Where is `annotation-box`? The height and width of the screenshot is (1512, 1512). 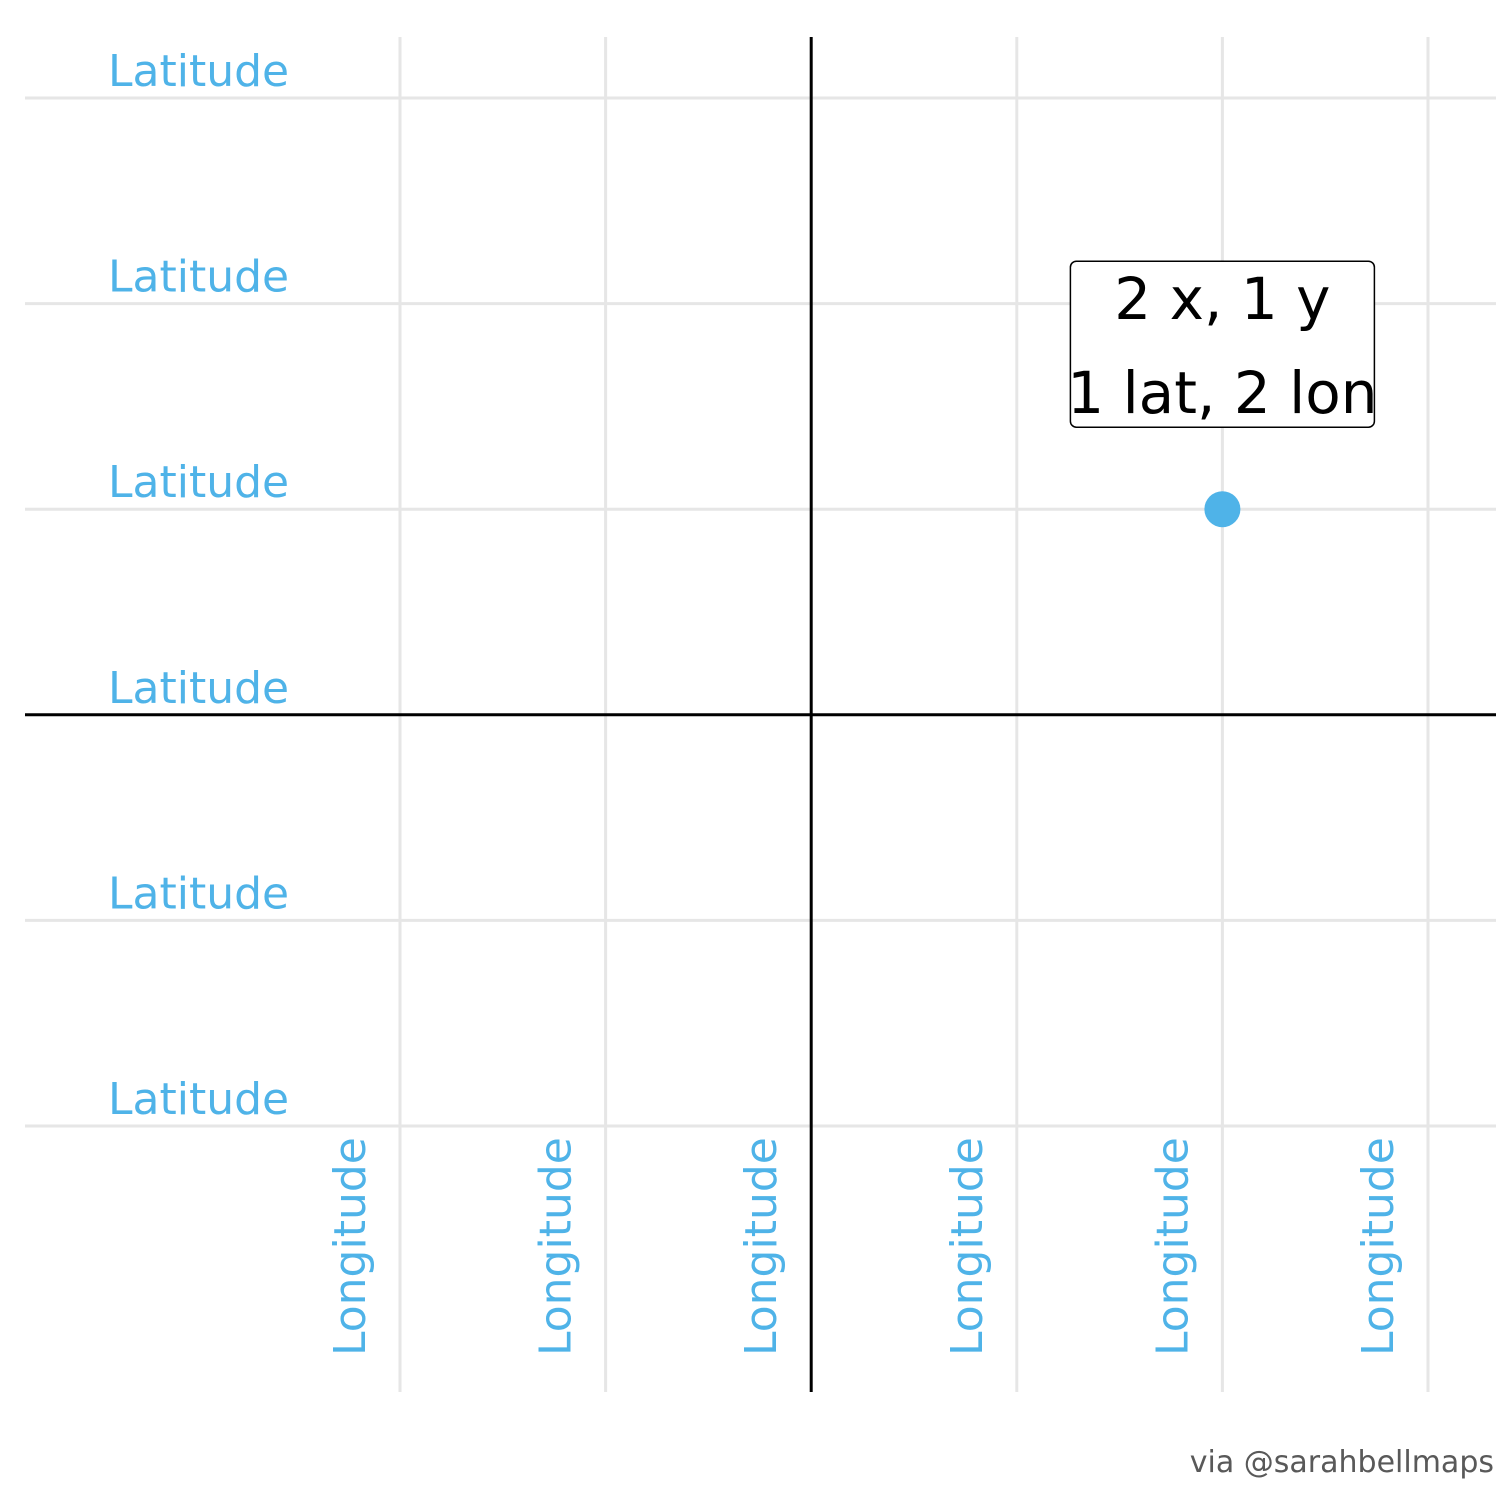 annotation-box is located at coordinates (1222, 344).